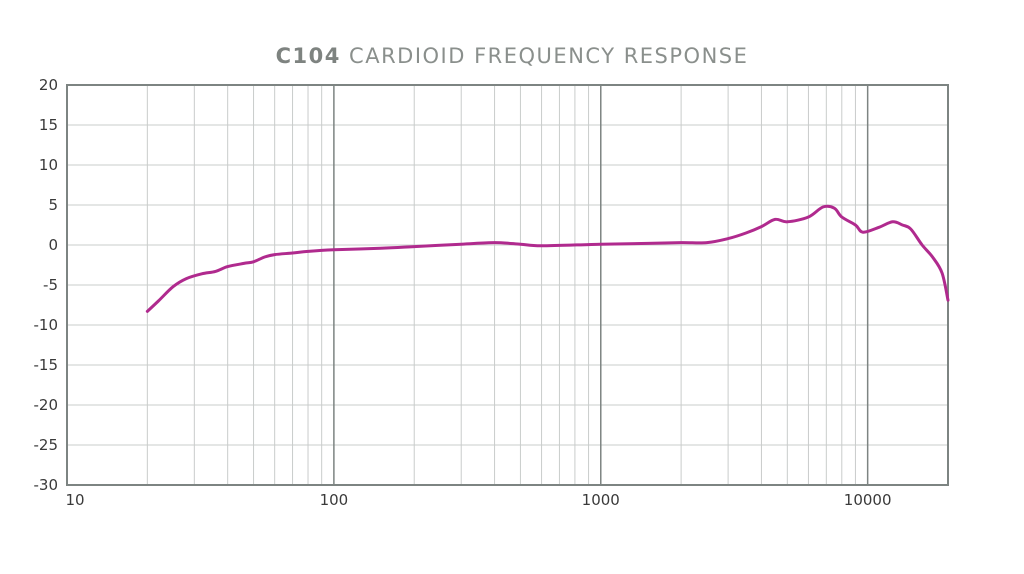  What do you see at coordinates (48, 165) in the screenshot?
I see `y-tick-label: 10` at bounding box center [48, 165].